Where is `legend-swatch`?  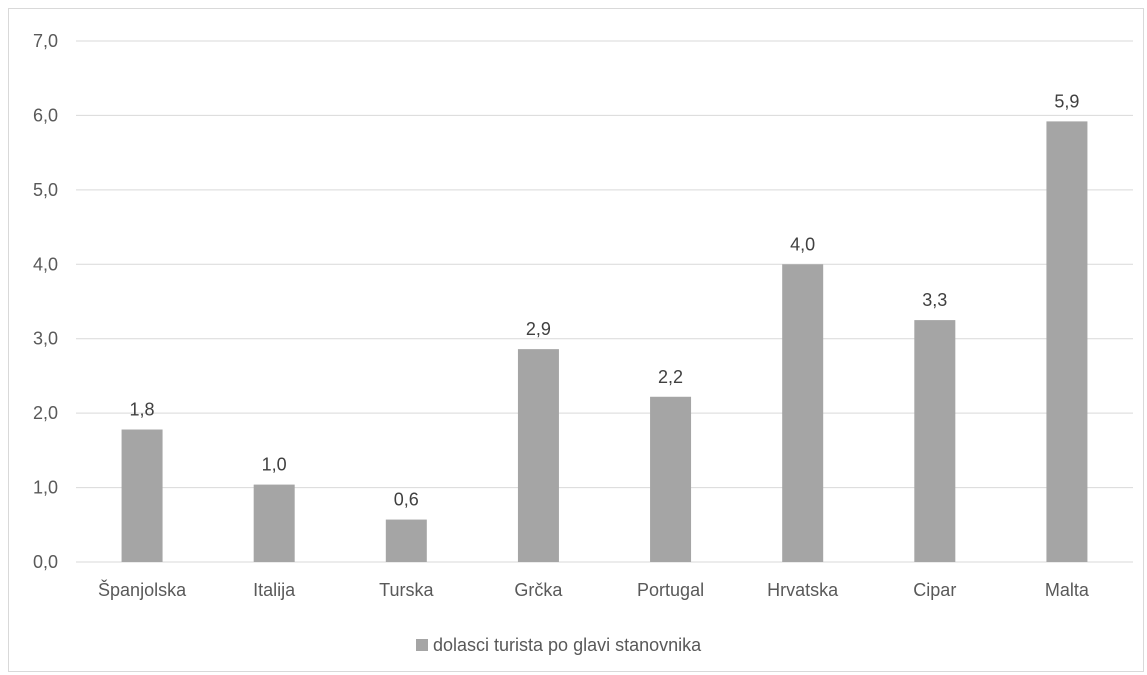
legend-swatch is located at coordinates (422, 645).